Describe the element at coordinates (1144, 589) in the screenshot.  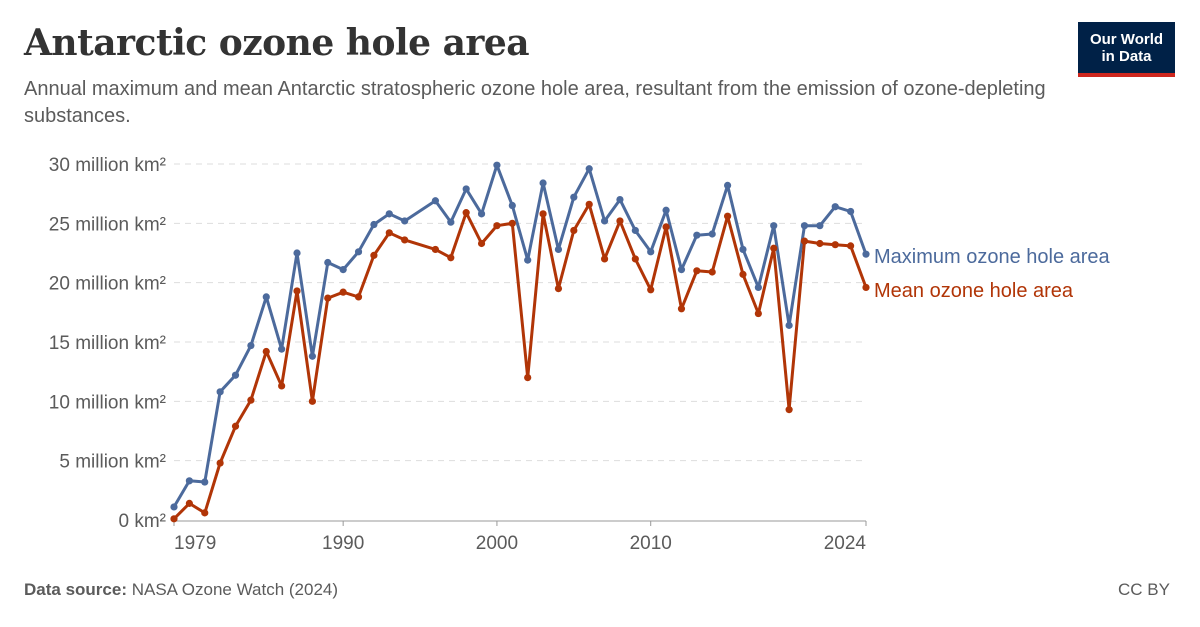
I see `license-label: CC BY` at that location.